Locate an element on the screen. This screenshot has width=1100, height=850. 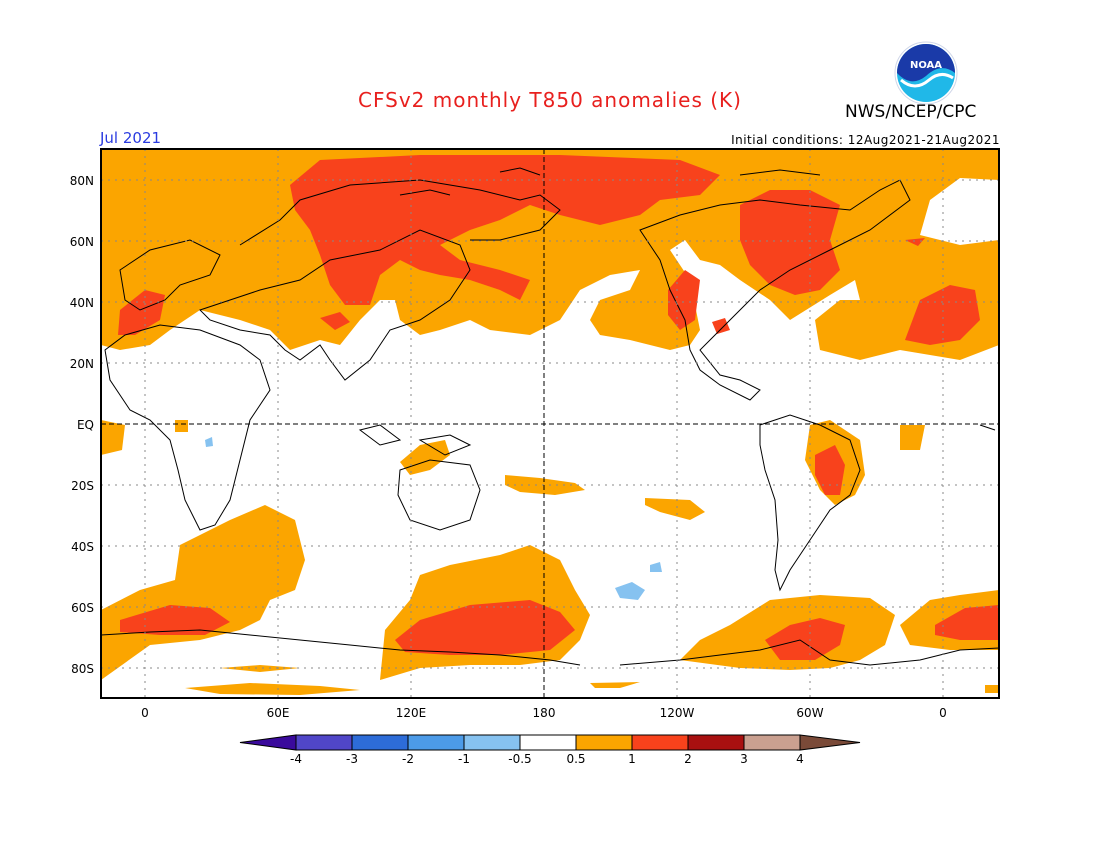
colorbar-label: -4 is located at coordinates (296, 759).